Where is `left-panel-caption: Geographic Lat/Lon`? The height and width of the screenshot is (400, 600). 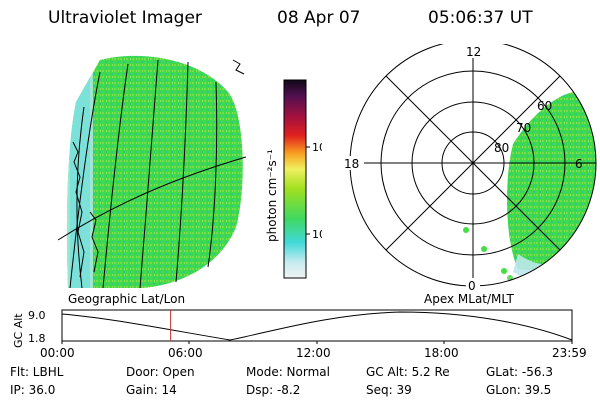 left-panel-caption: Geographic Lat/Lon is located at coordinates (127, 299).